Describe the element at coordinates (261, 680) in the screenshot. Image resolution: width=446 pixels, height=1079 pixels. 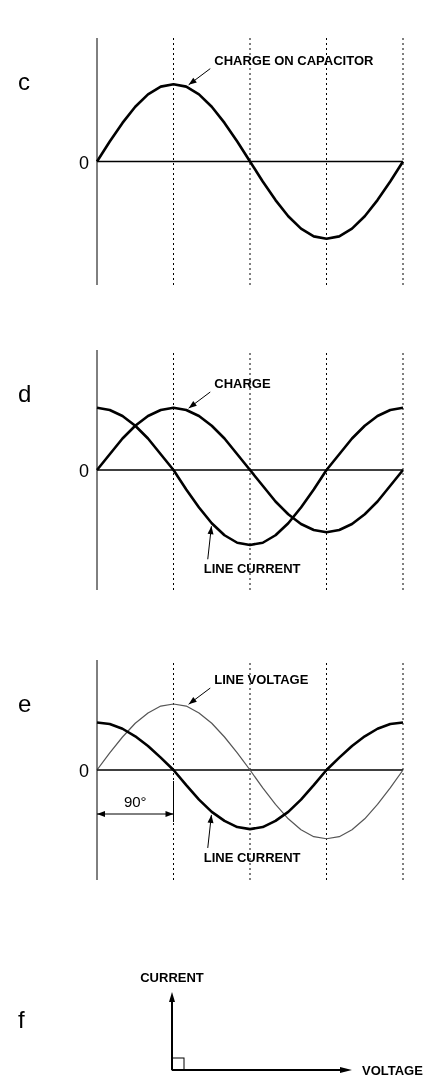
I see `text: LINE VOLTAGE` at that location.